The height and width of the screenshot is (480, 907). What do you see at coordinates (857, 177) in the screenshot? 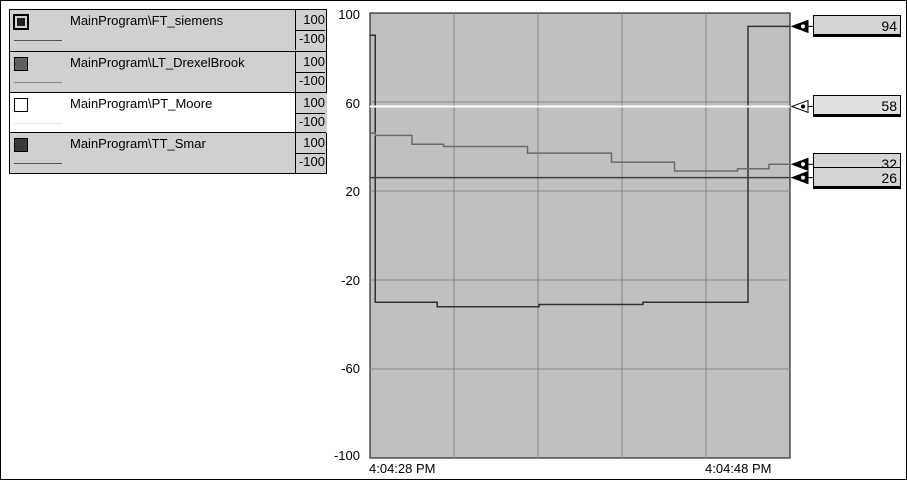
I see `current-value-tt-smar: 26` at bounding box center [857, 177].